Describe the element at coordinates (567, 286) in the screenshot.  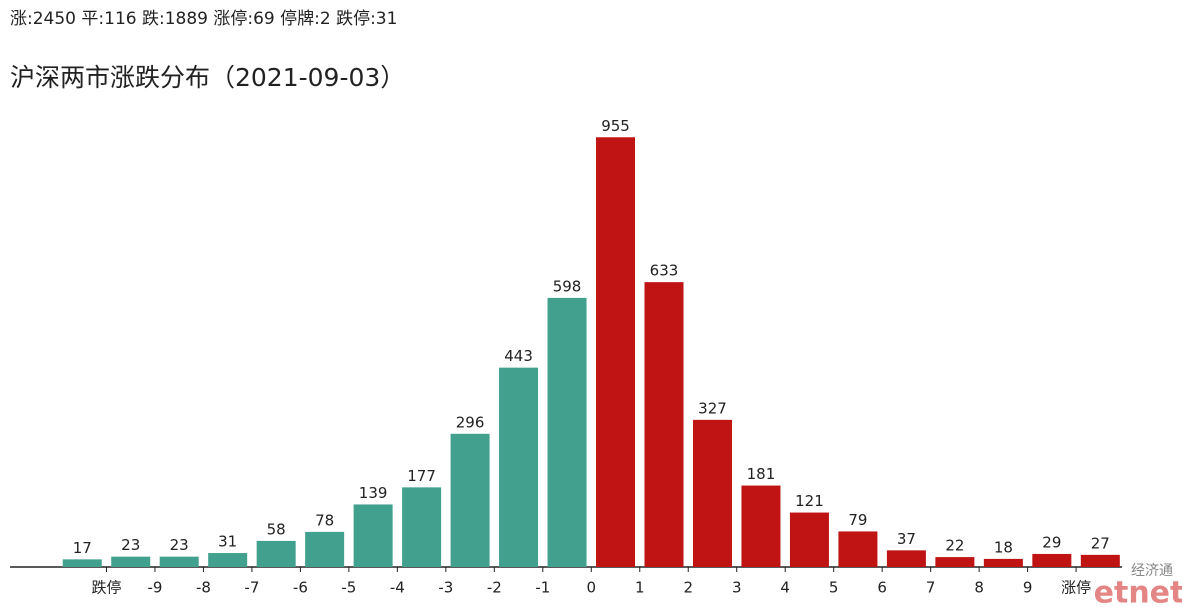
I see `value-label: 598` at that location.